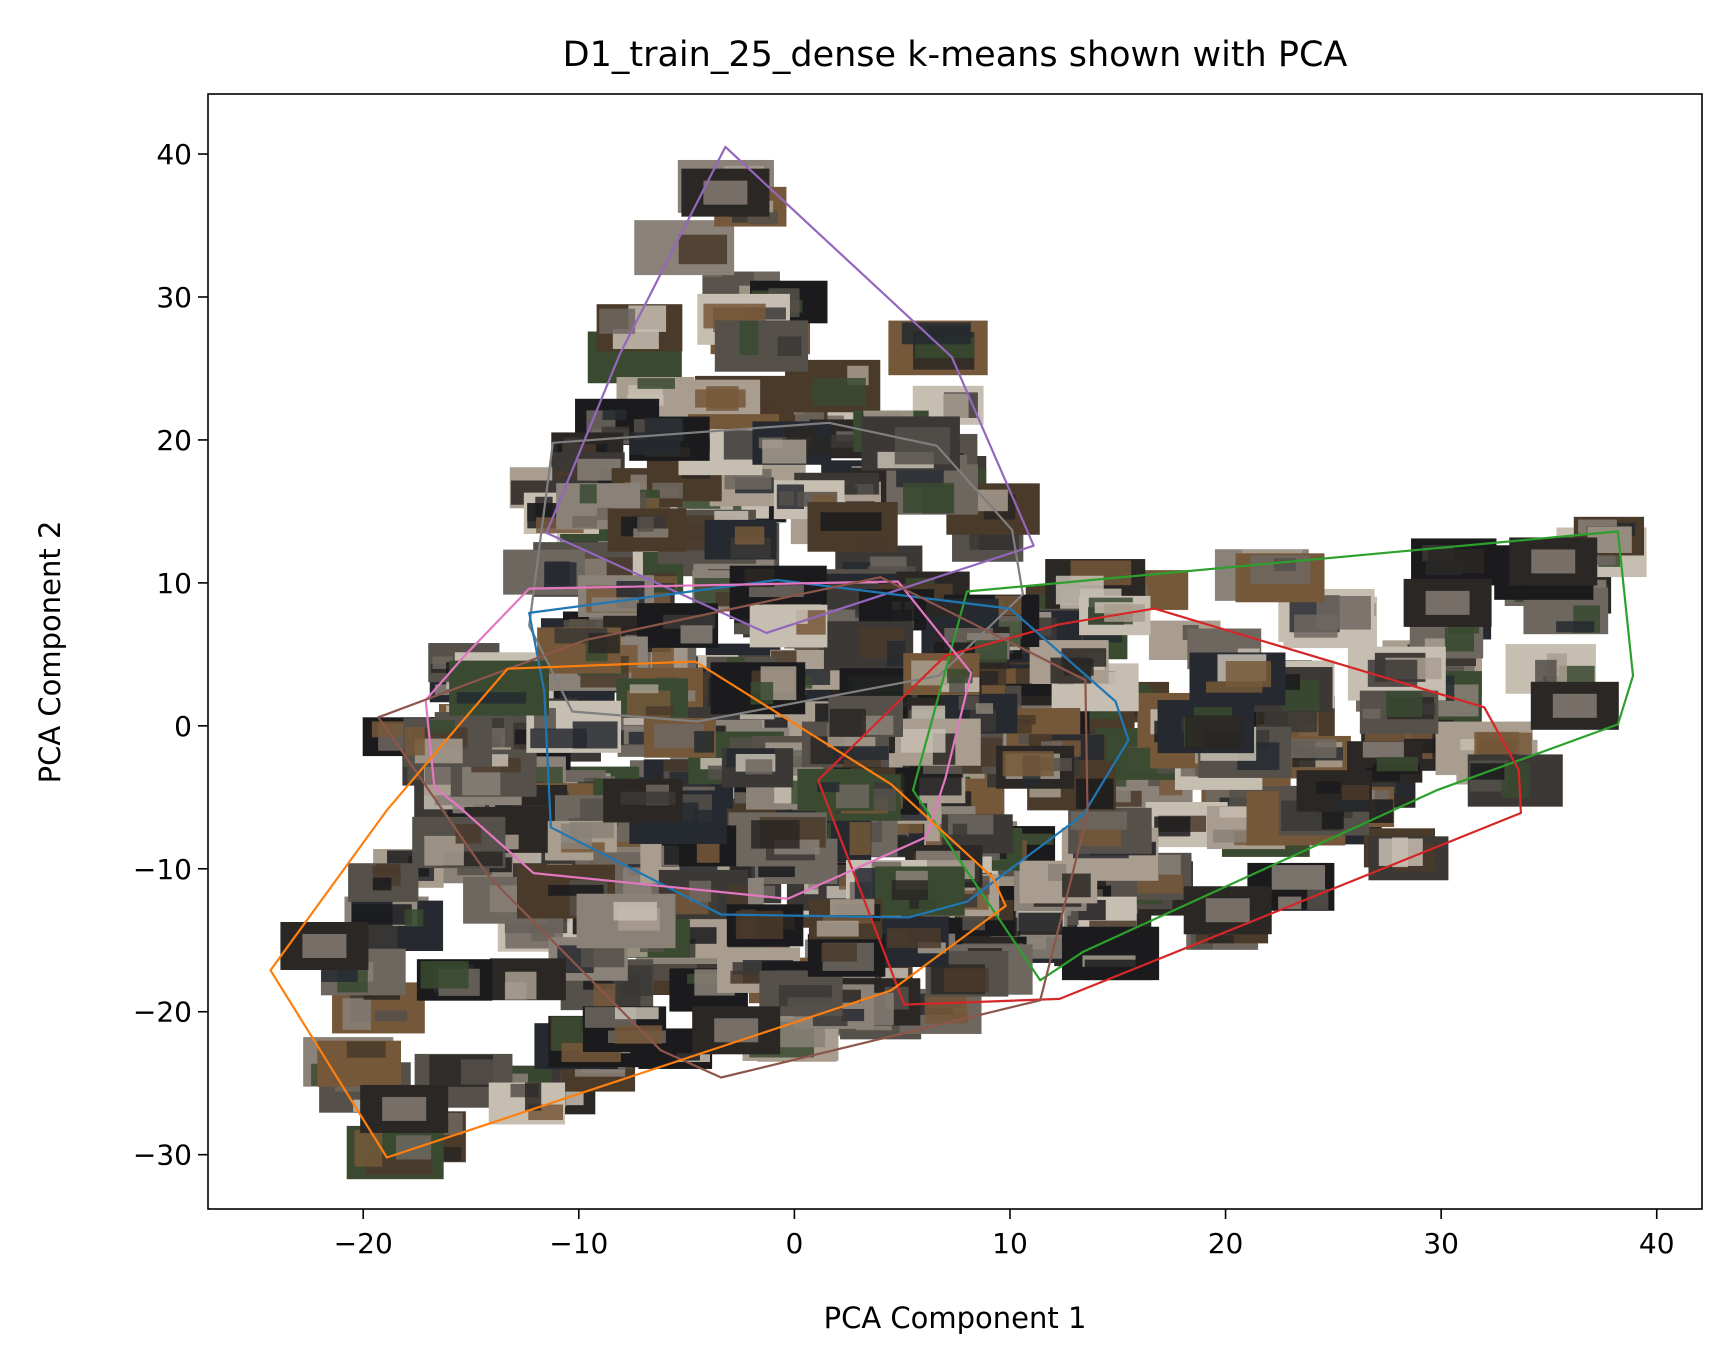 The width and height of the screenshot is (1723, 1361). I want to click on x-tick-label: 40, so click(1657, 1243).